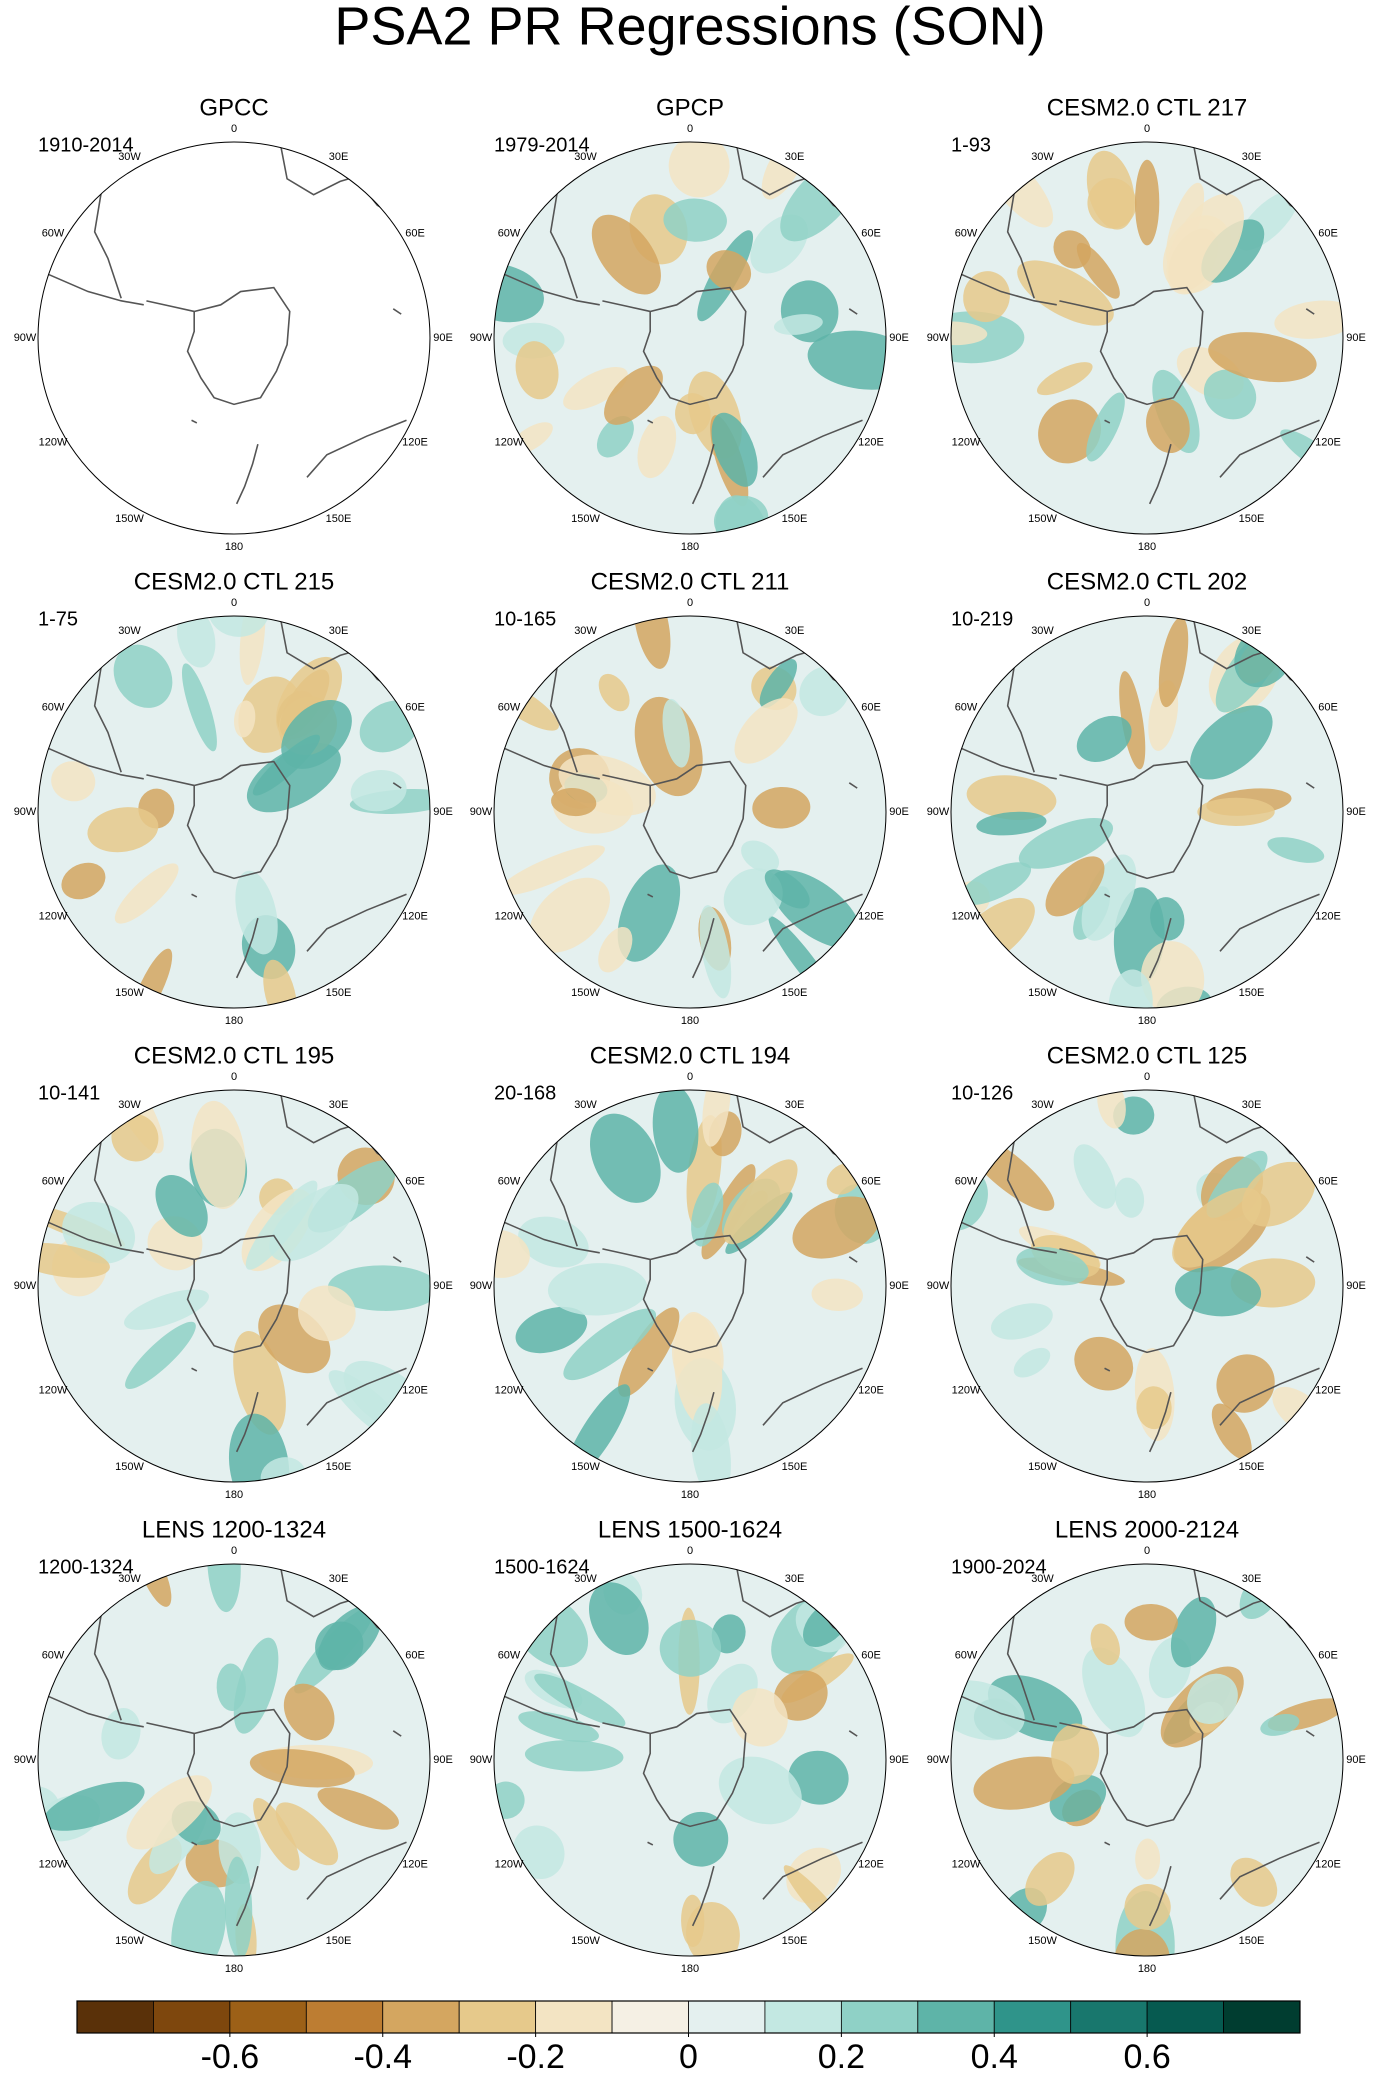 The height and width of the screenshot is (2082, 1380). I want to click on longitude-label: 90E, so click(899, 1286).